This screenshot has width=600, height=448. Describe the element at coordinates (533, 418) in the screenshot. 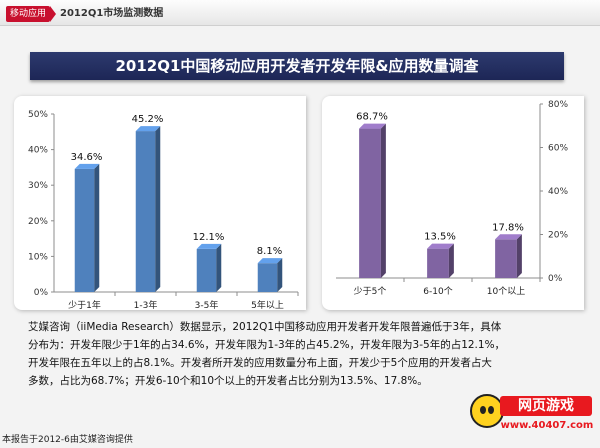

I see `site-logo: 网页游戏 www.40407.com` at that location.